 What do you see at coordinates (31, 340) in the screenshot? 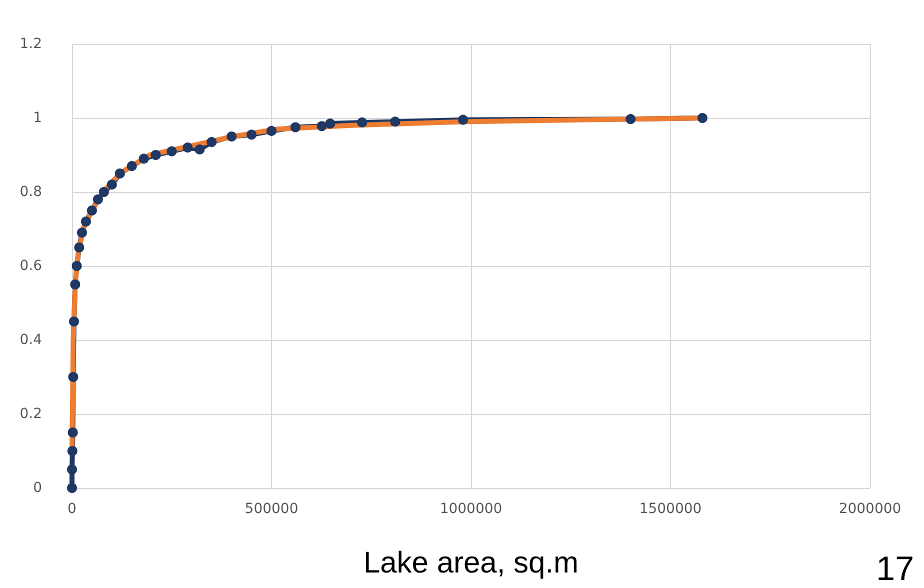
I see `y-tick-label: 0.4` at bounding box center [31, 340].